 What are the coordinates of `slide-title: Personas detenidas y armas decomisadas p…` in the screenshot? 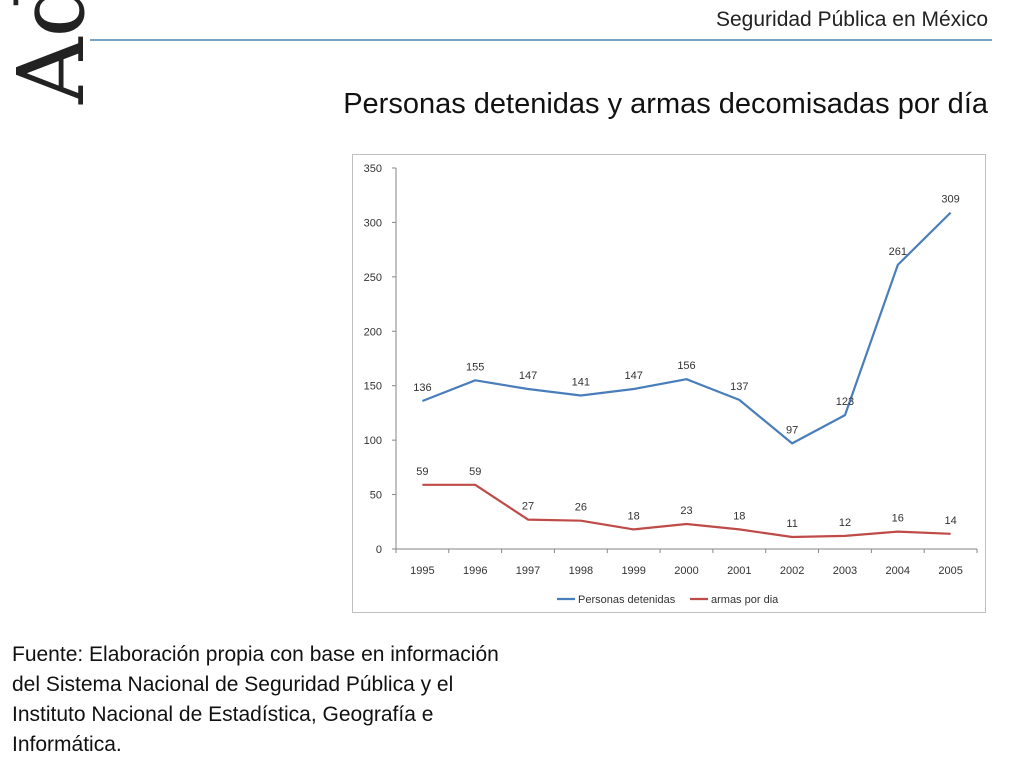 It's located at (665, 104).